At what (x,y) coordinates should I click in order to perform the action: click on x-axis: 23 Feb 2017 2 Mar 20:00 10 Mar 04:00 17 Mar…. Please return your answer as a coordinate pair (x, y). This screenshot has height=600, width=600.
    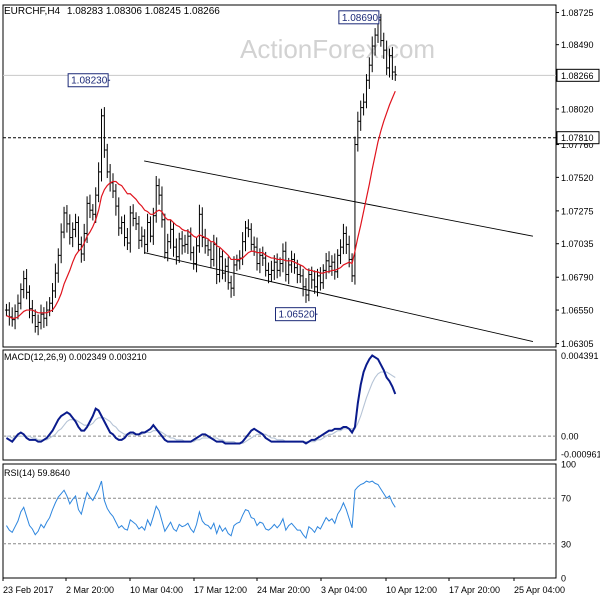
    Looking at the image, I should click on (283, 586).